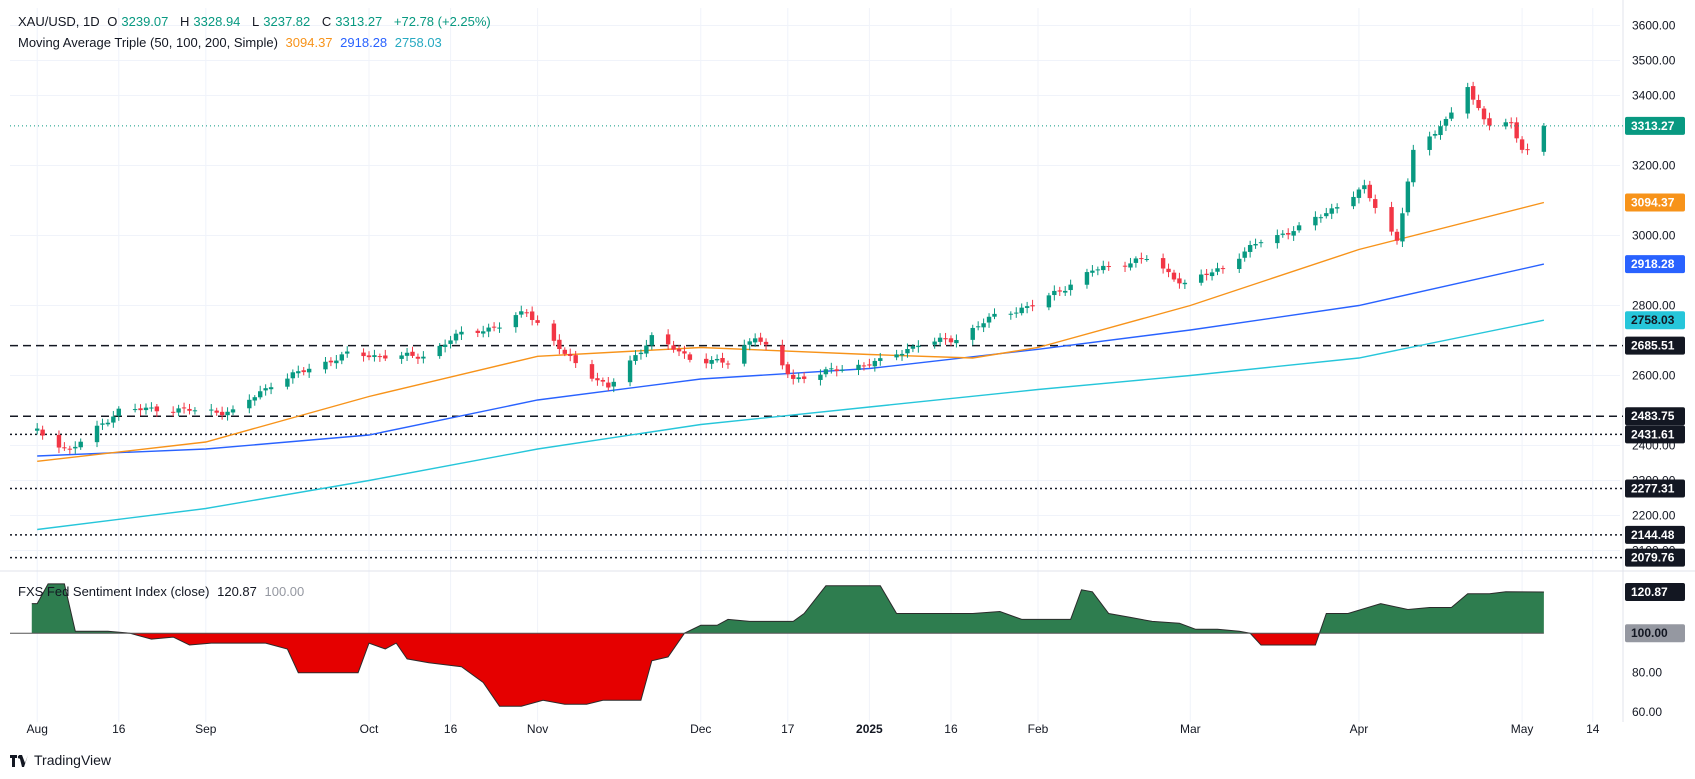  I want to click on low-value: 3237.82, so click(287, 21).